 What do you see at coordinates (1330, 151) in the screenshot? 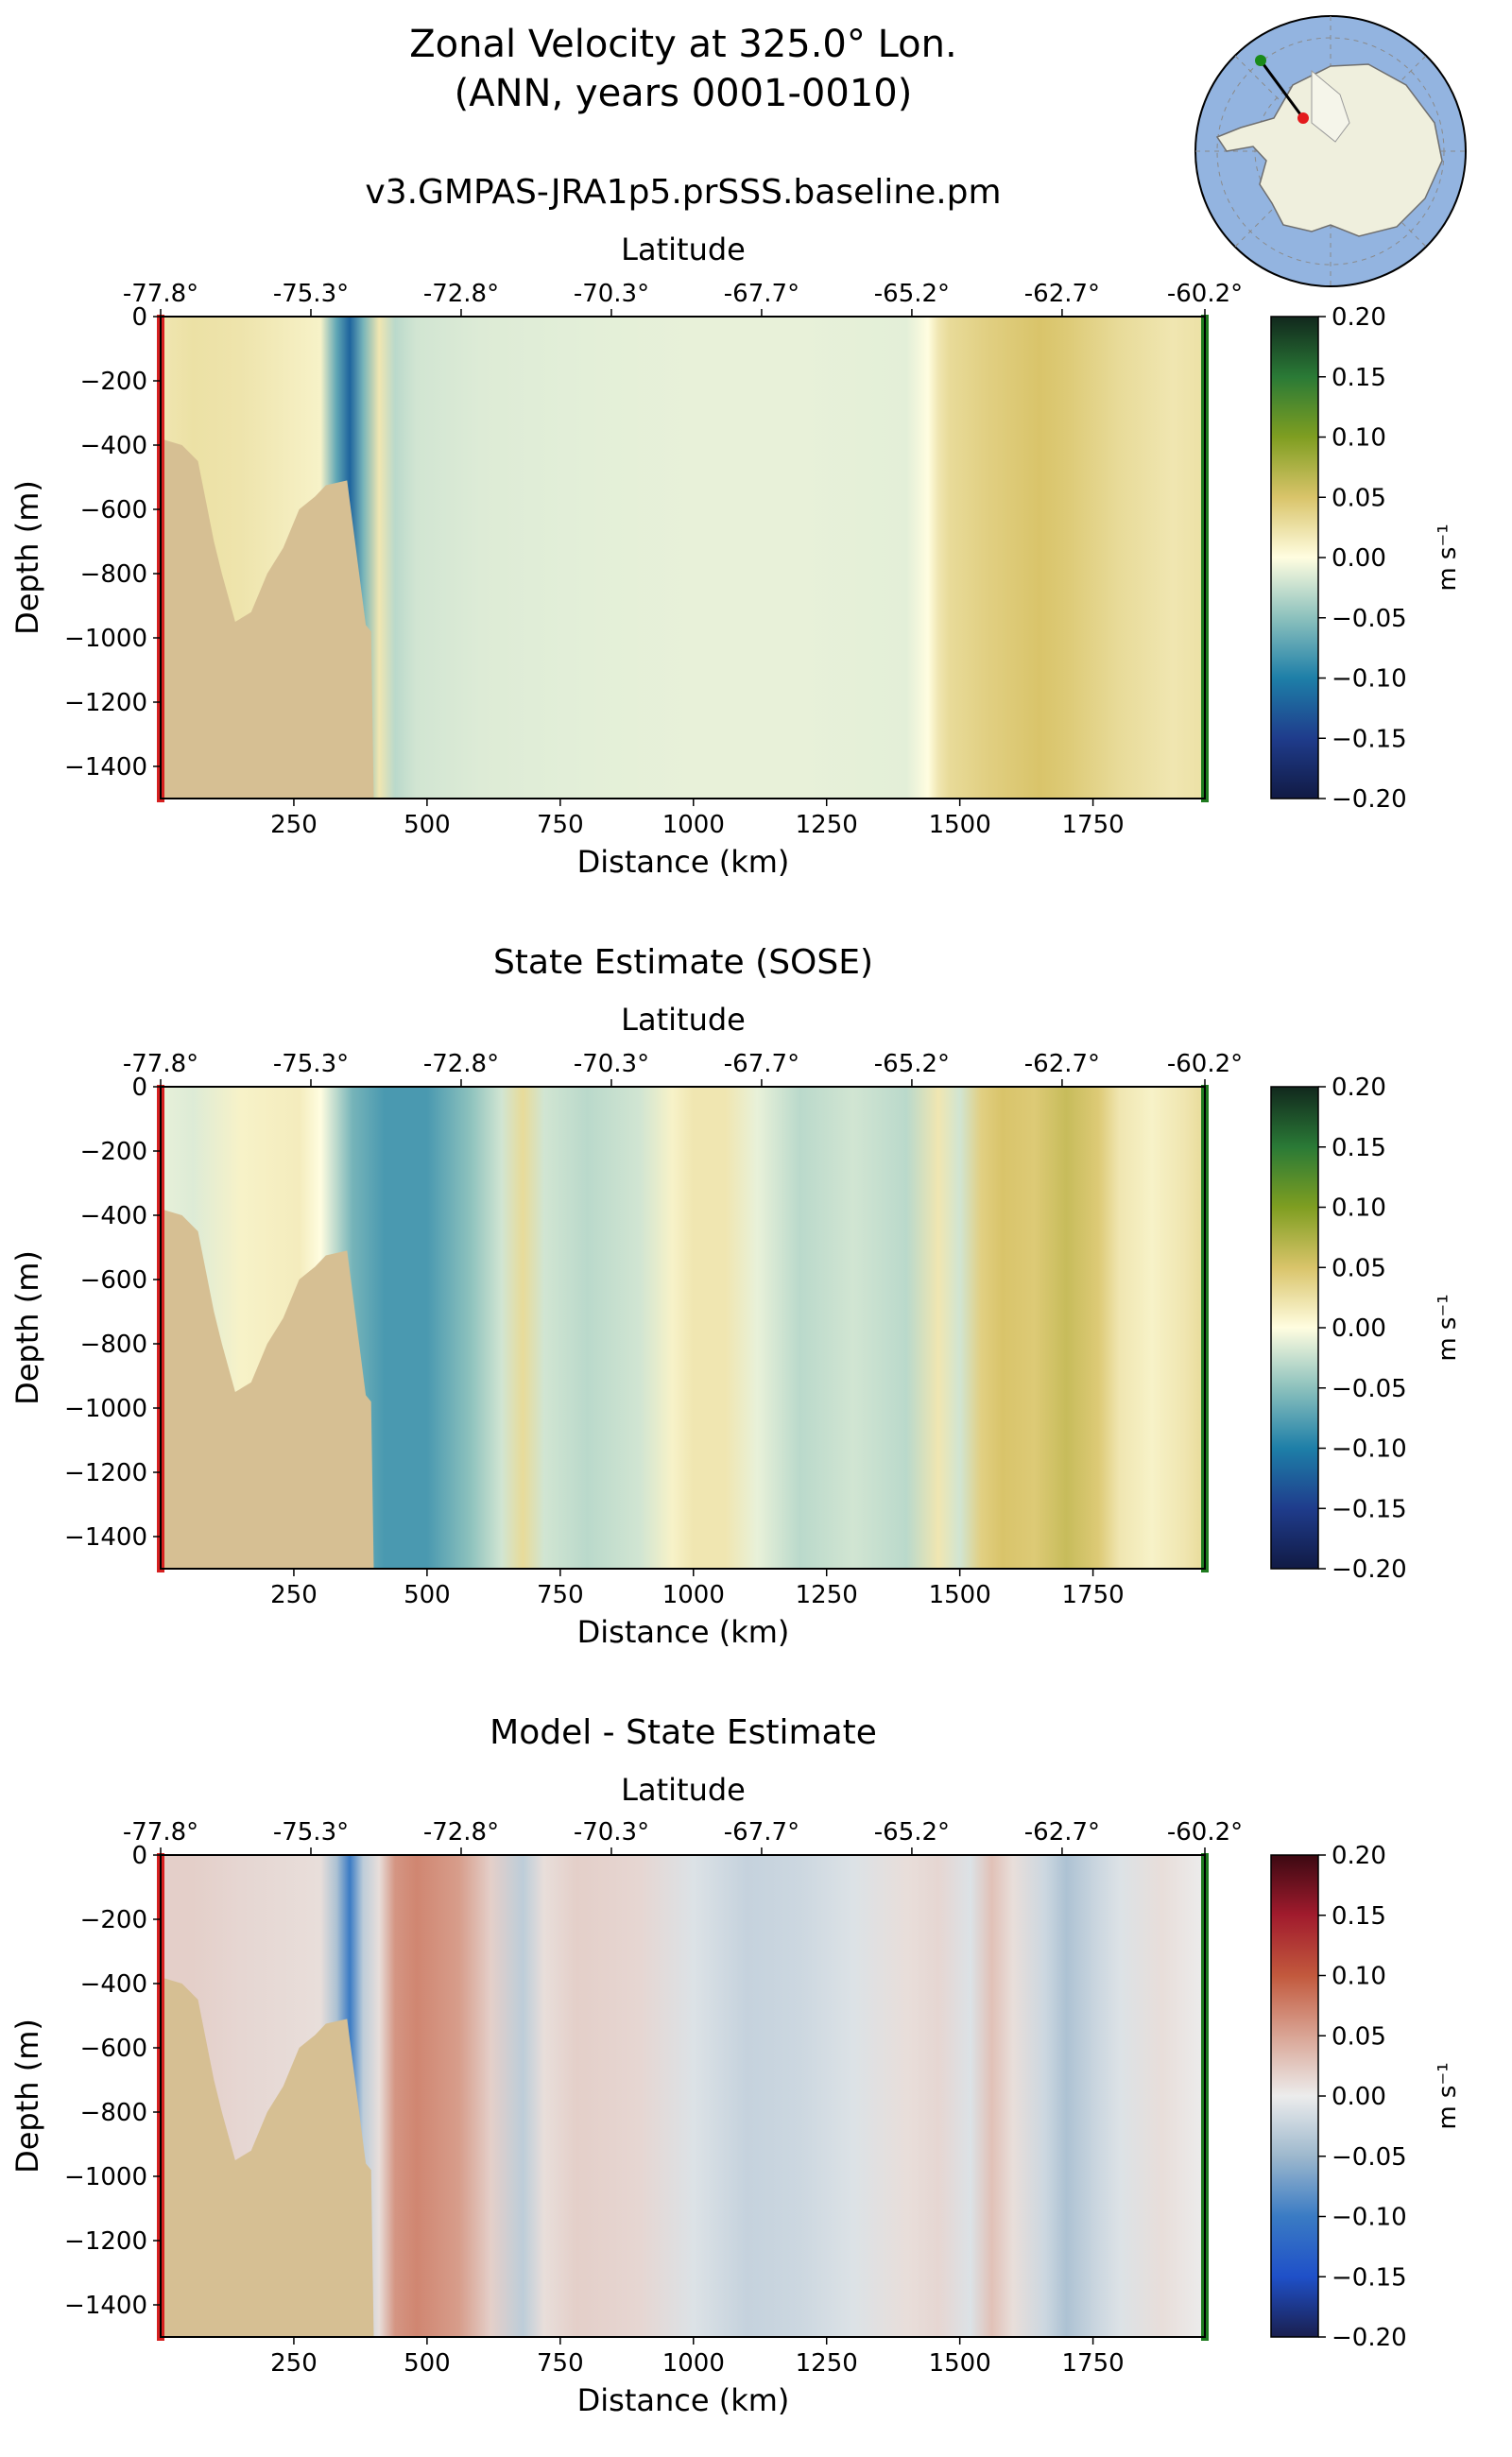
I see `antarctica-polar-map-icon` at bounding box center [1330, 151].